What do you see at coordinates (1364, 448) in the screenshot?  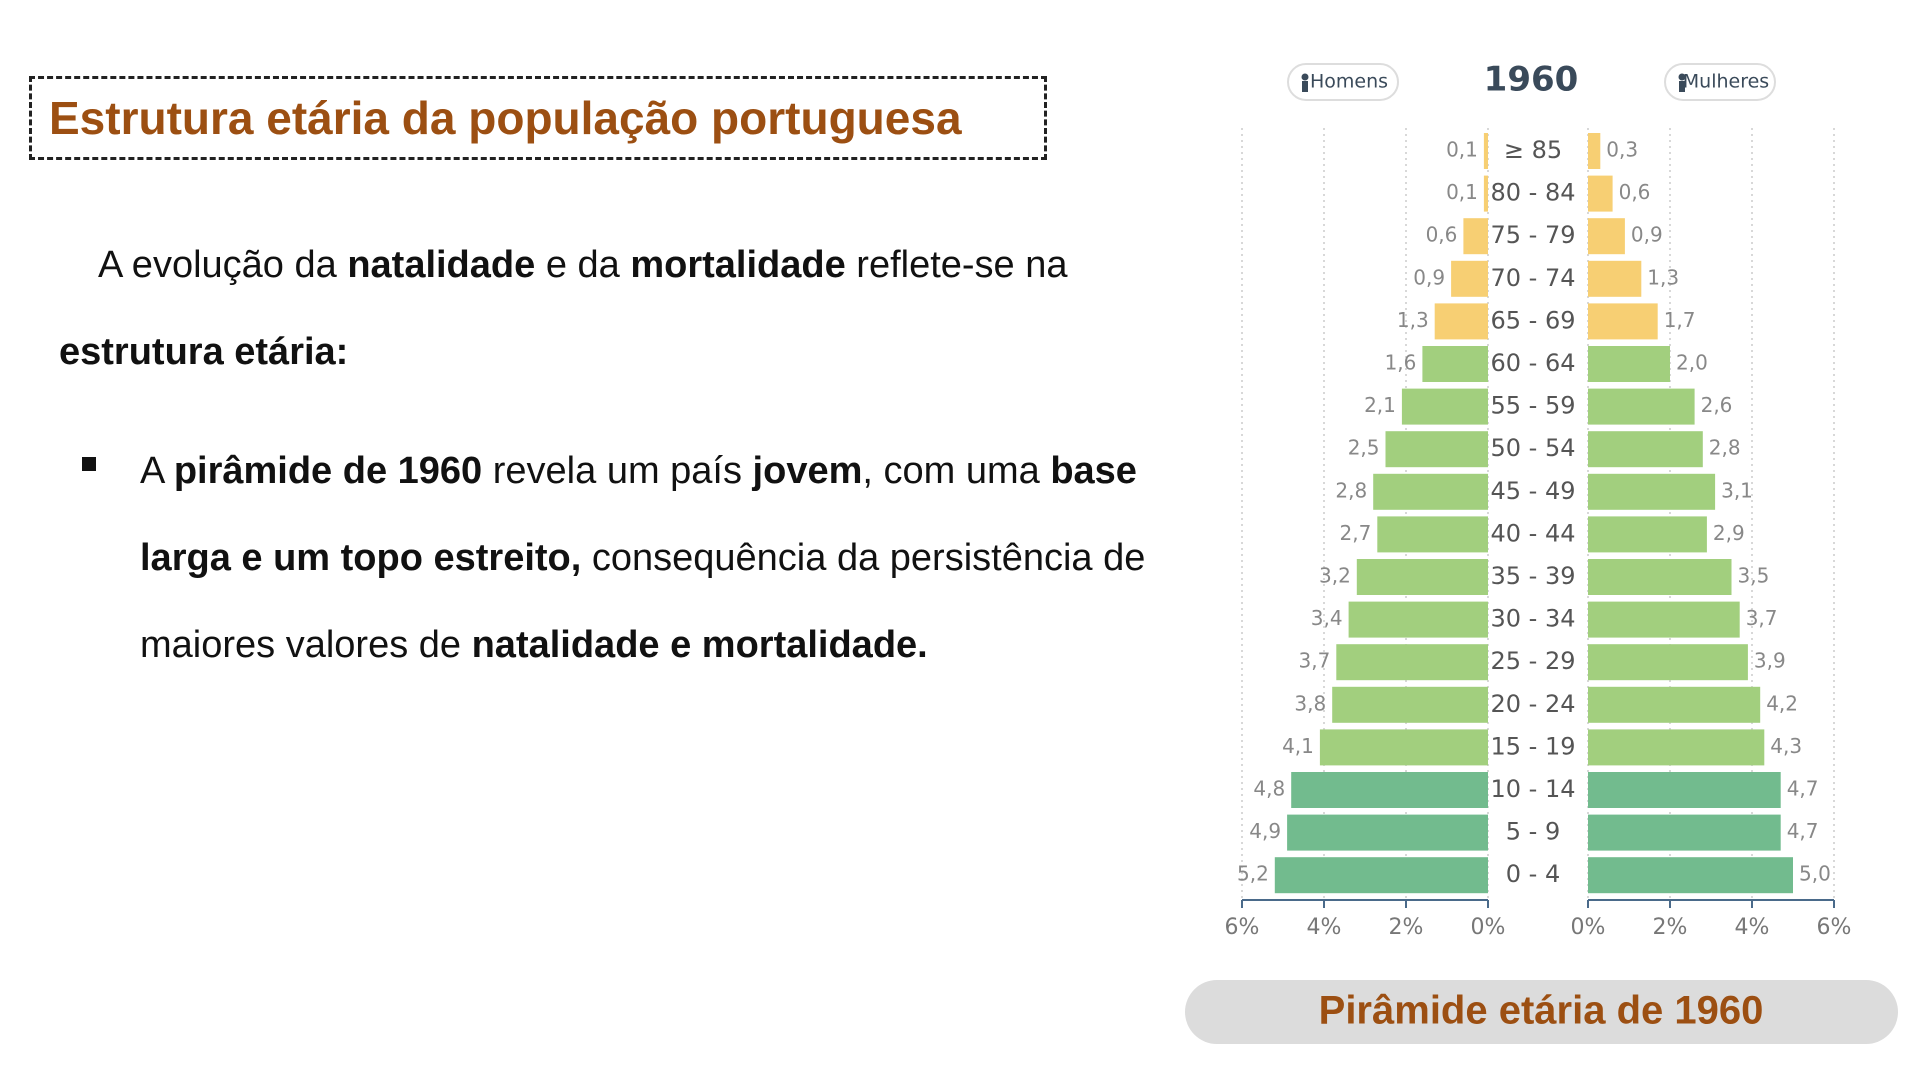 I see `value-label: 2,5` at bounding box center [1364, 448].